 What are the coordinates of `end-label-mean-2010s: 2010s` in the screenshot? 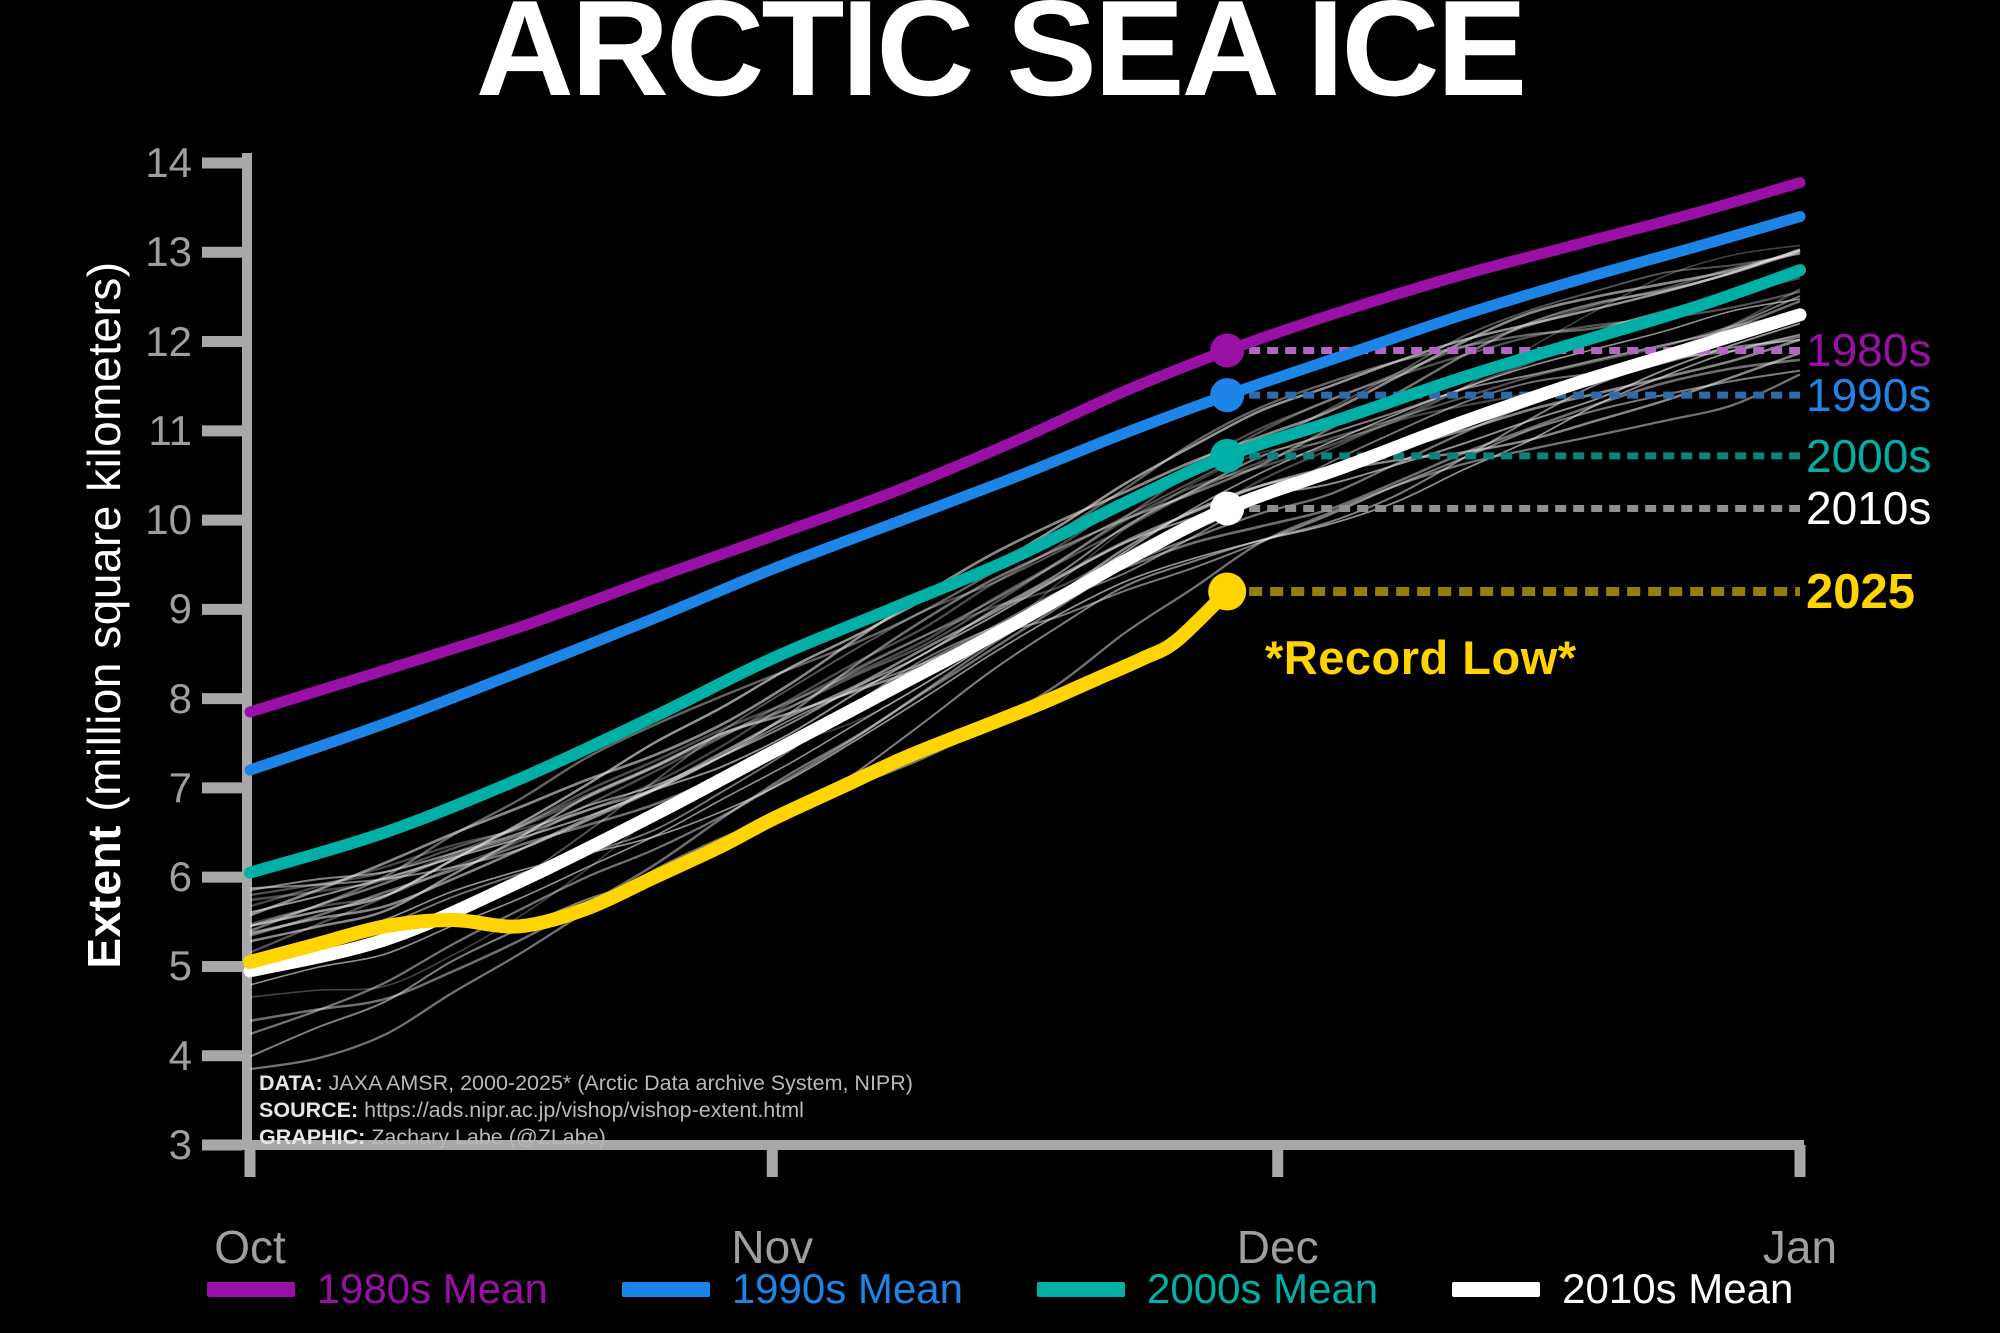 It's located at (1869, 508).